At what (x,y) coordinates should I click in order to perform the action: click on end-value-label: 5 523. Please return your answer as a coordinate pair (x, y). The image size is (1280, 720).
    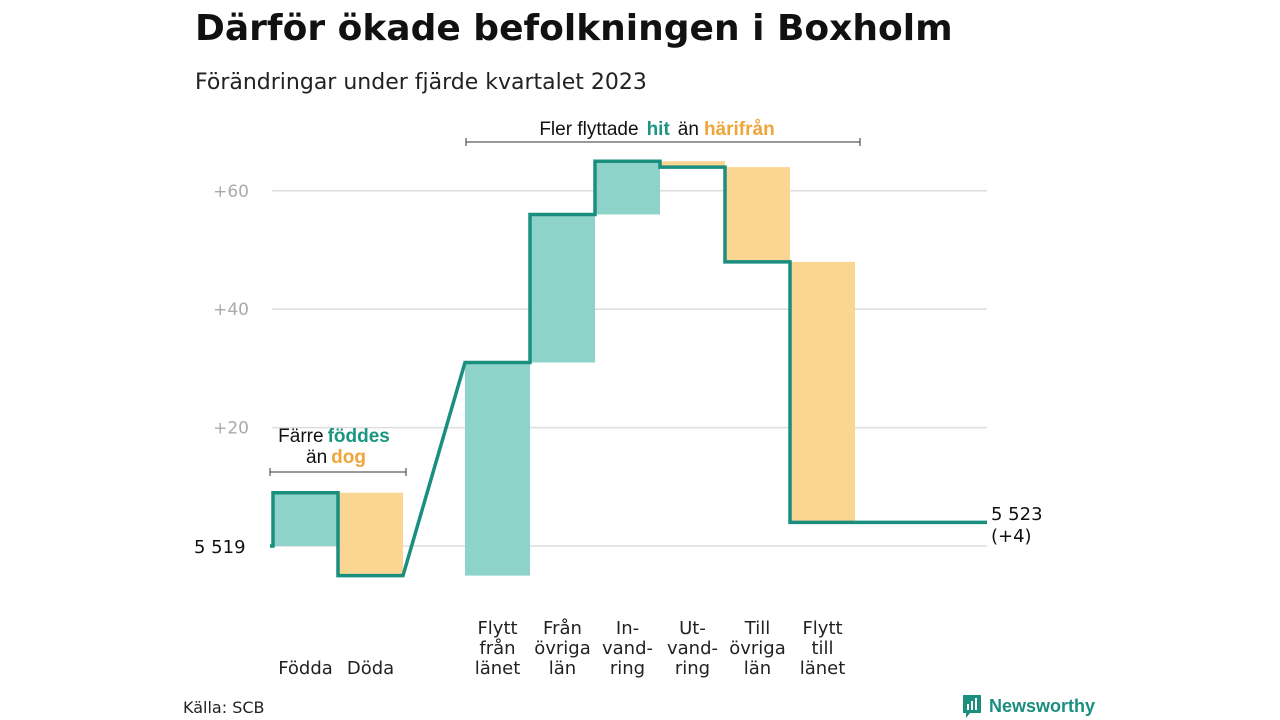
    Looking at the image, I should click on (1017, 514).